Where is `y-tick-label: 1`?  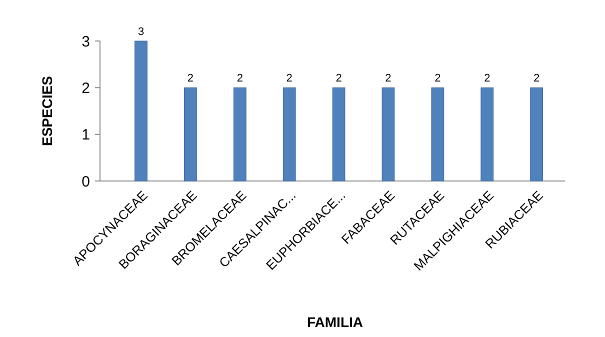
y-tick-label: 1 is located at coordinates (86, 135).